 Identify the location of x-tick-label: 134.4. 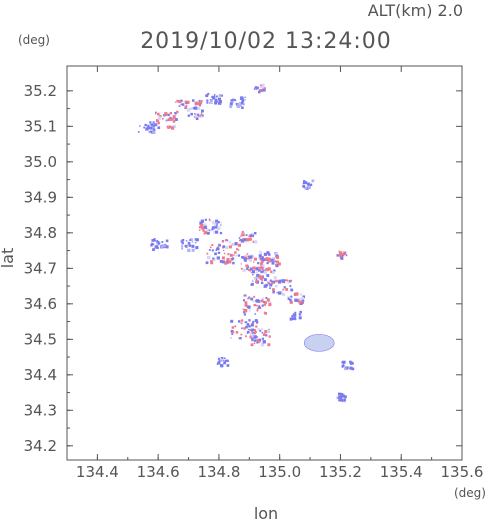
(97, 472).